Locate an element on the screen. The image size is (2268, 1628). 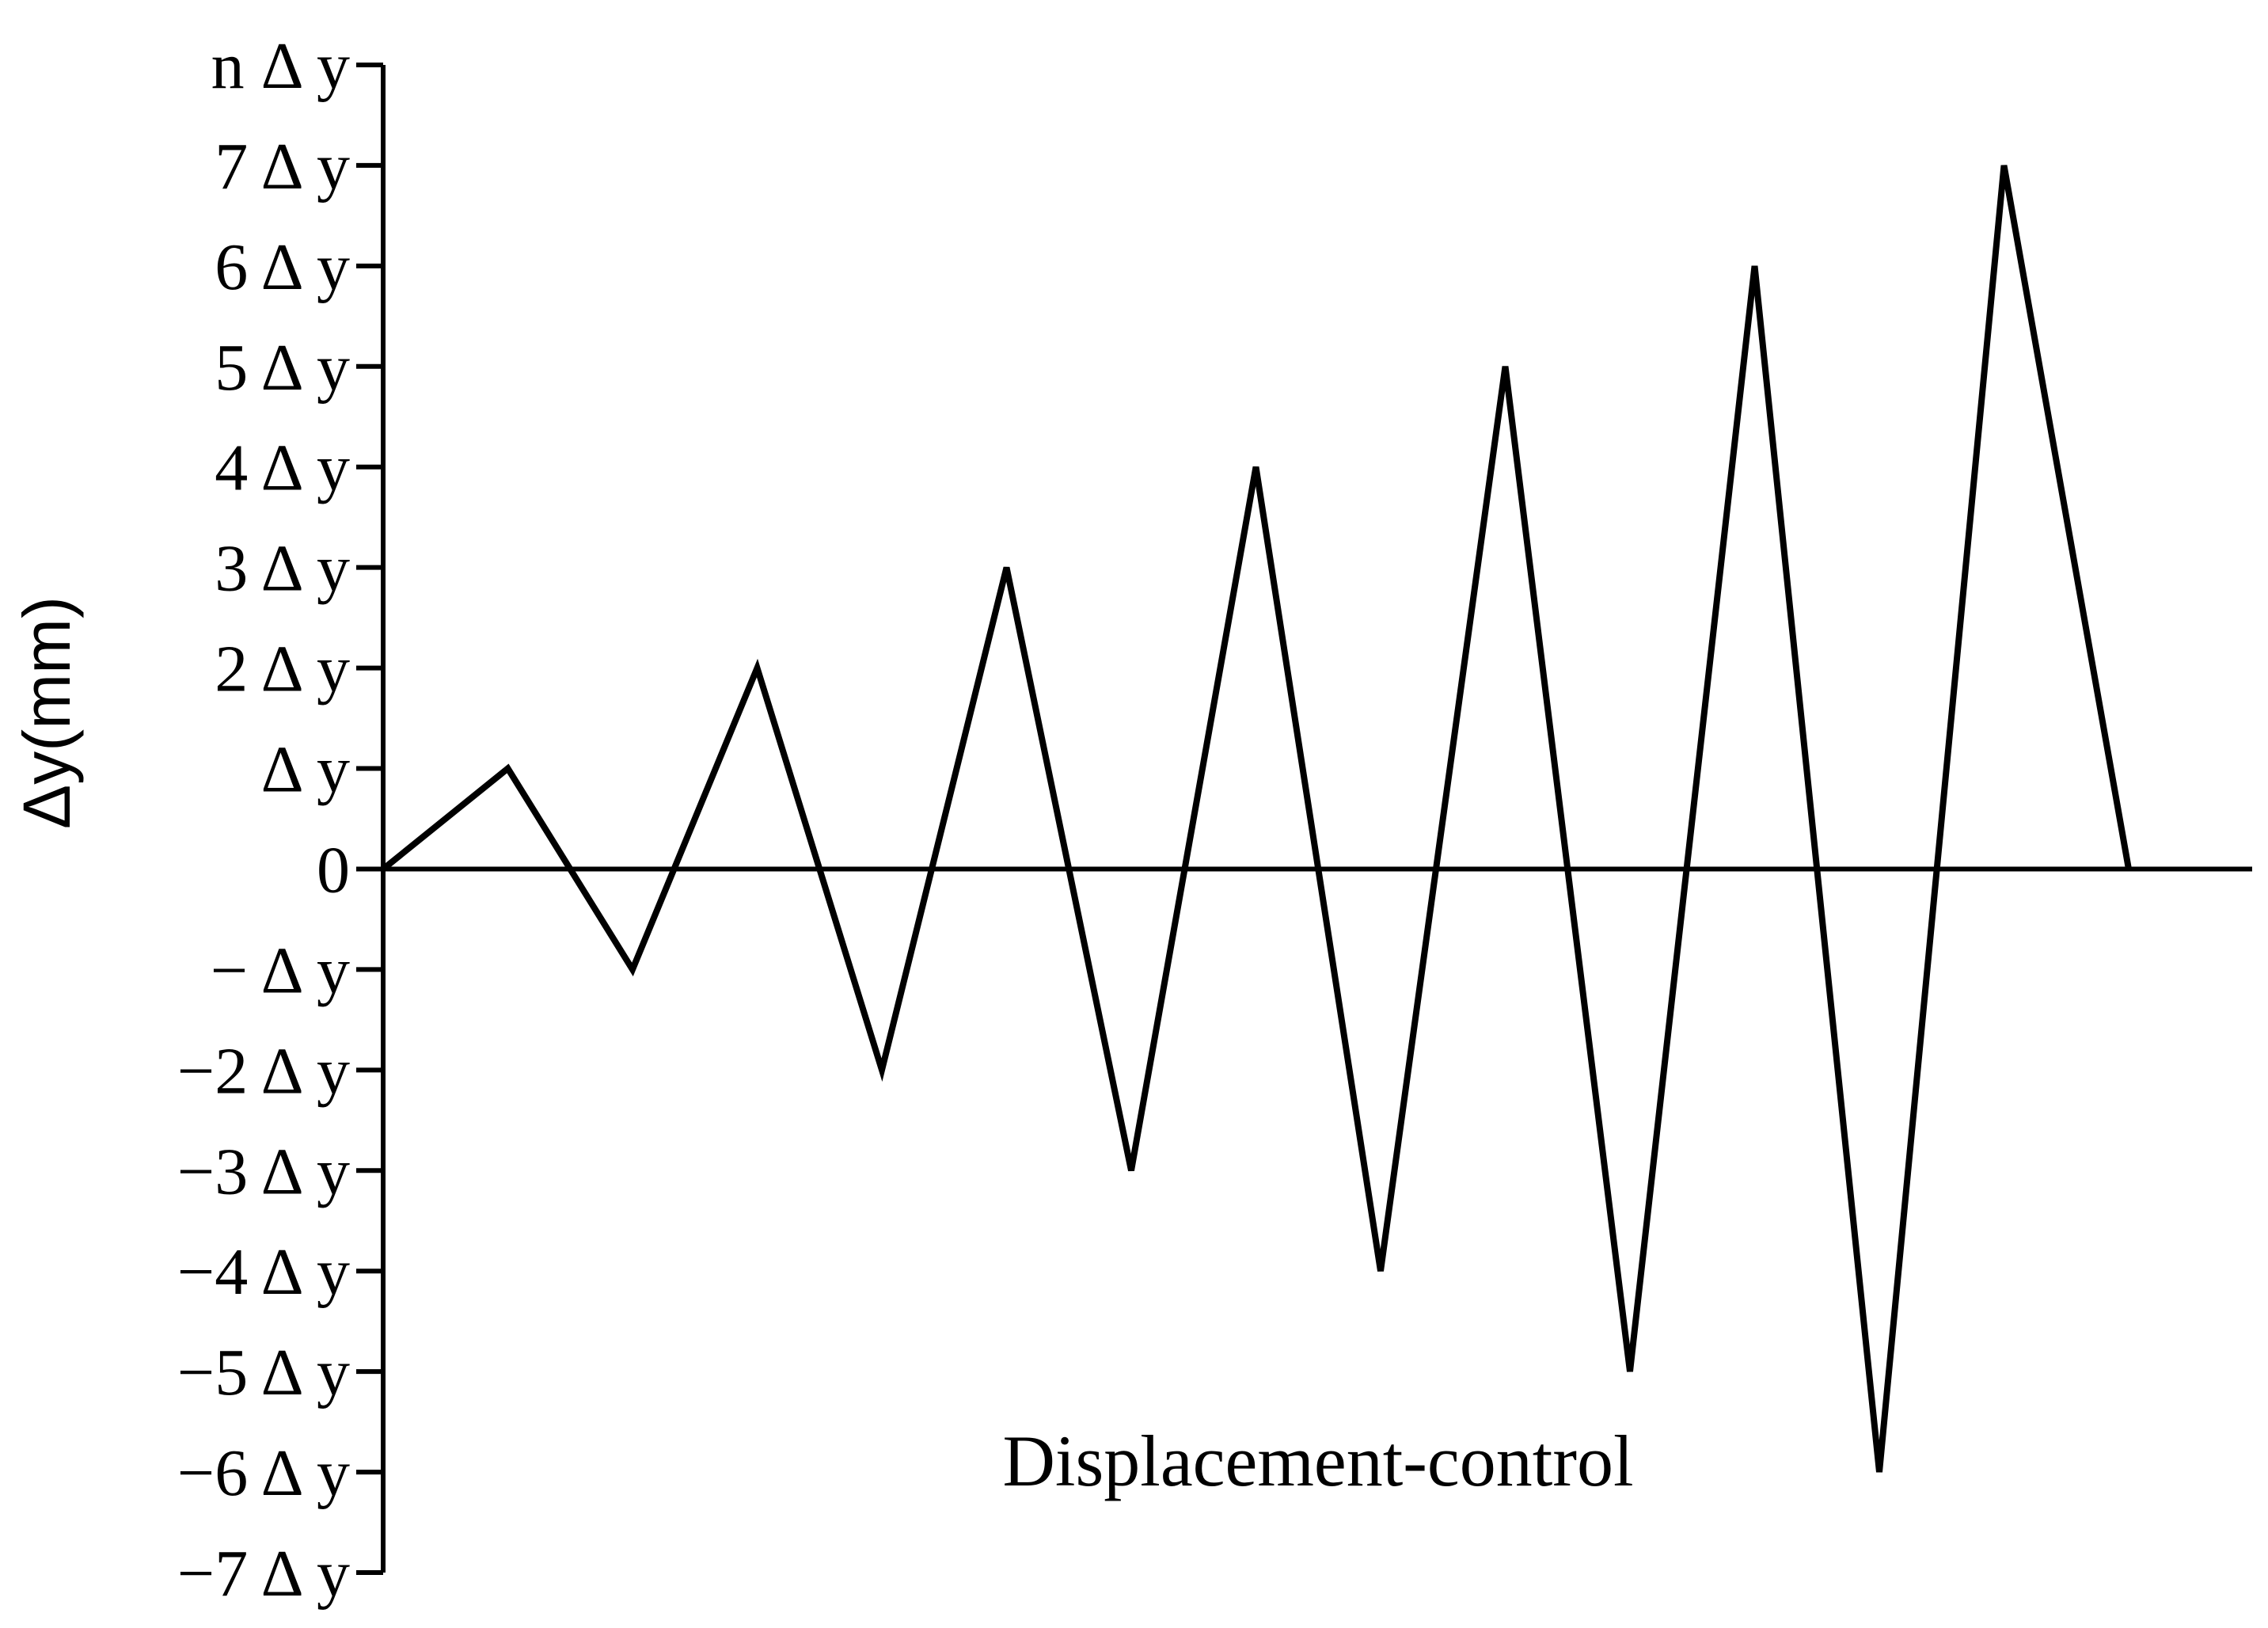
y-tick-label: −6 Δ y is located at coordinates (263, 1473).